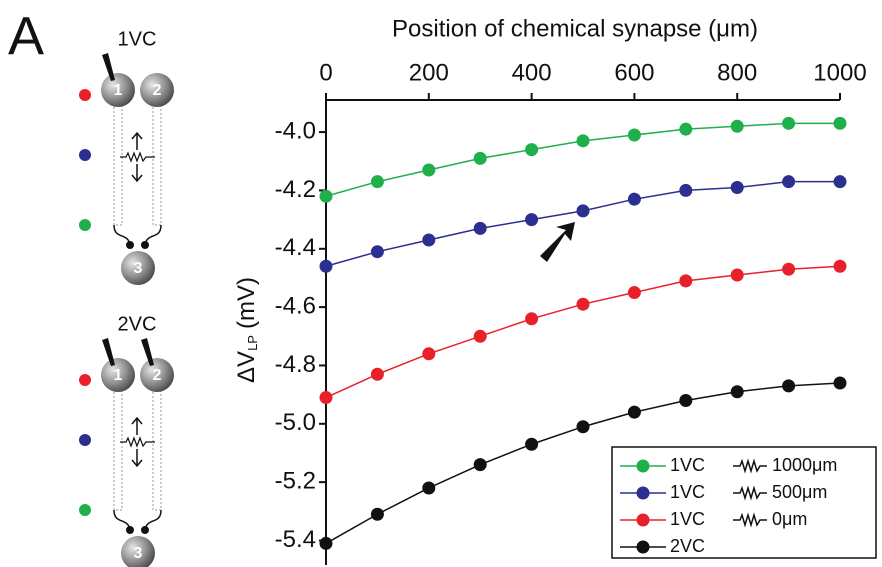  I want to click on neuron-label: 1, so click(118, 90).